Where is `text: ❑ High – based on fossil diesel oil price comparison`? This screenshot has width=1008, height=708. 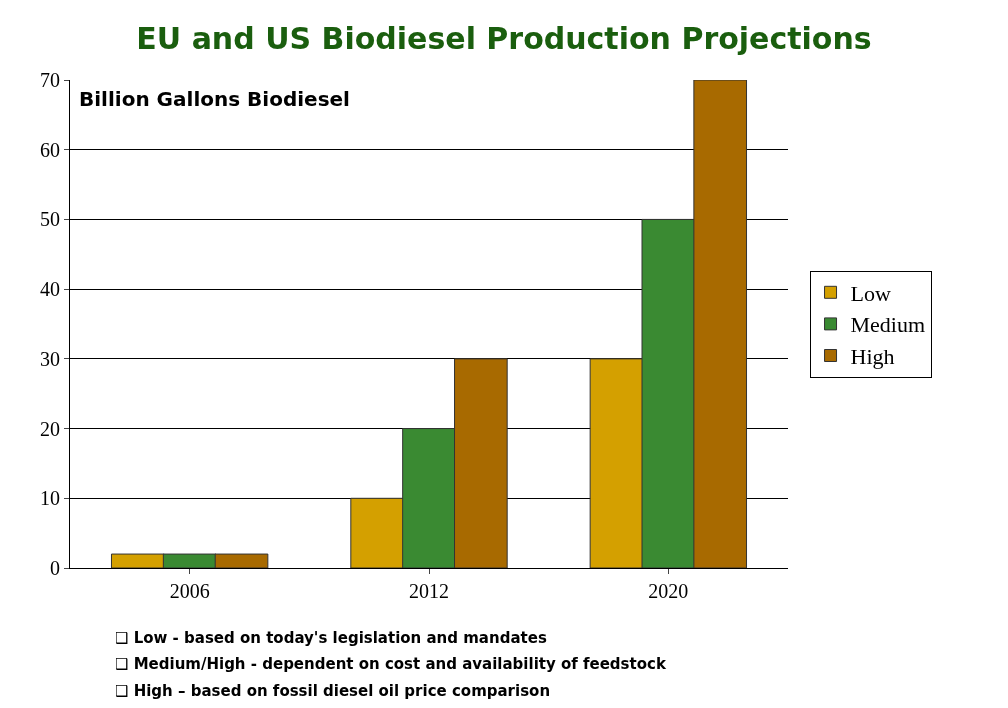 text: ❑ High – based on fossil diesel oil price comparison is located at coordinates (333, 691).